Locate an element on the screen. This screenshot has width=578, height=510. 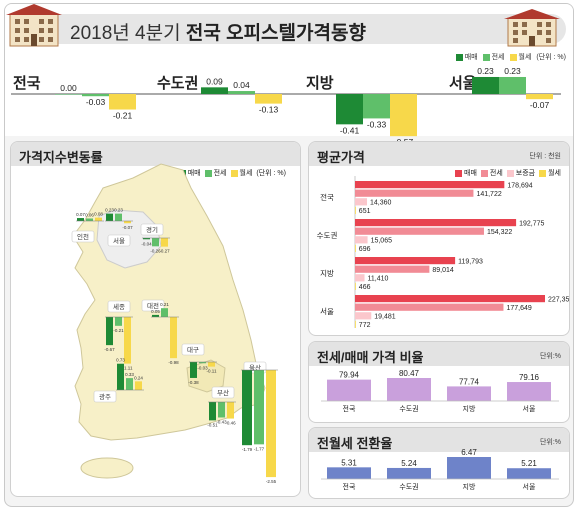
map-value-label: -0.04 is located at coordinates (146, 243).